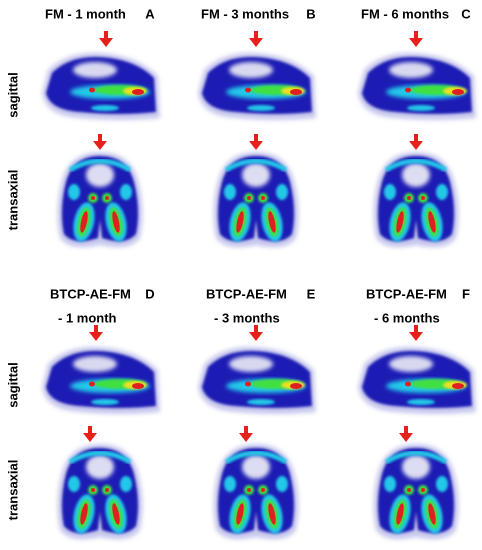  Describe the element at coordinates (407, 317) in the screenshot. I see `panel-subtitle: - 6 months` at that location.